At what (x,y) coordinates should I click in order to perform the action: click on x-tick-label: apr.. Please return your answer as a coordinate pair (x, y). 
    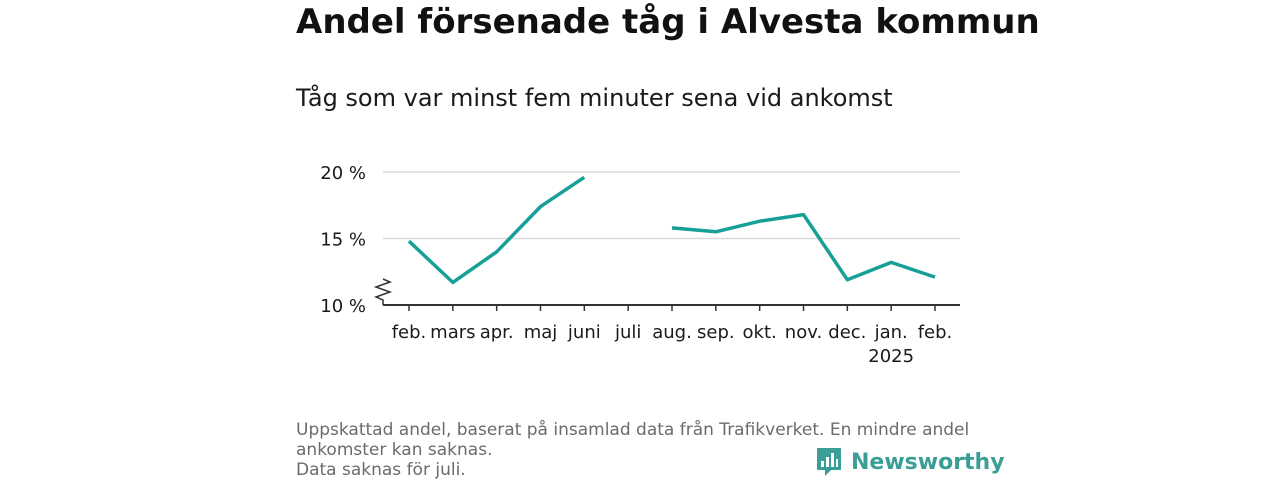
    Looking at the image, I should click on (497, 332).